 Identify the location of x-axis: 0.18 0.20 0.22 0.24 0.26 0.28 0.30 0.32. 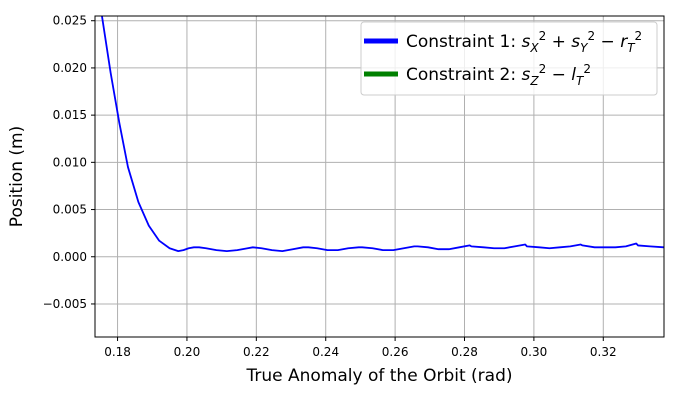
(360, 348).